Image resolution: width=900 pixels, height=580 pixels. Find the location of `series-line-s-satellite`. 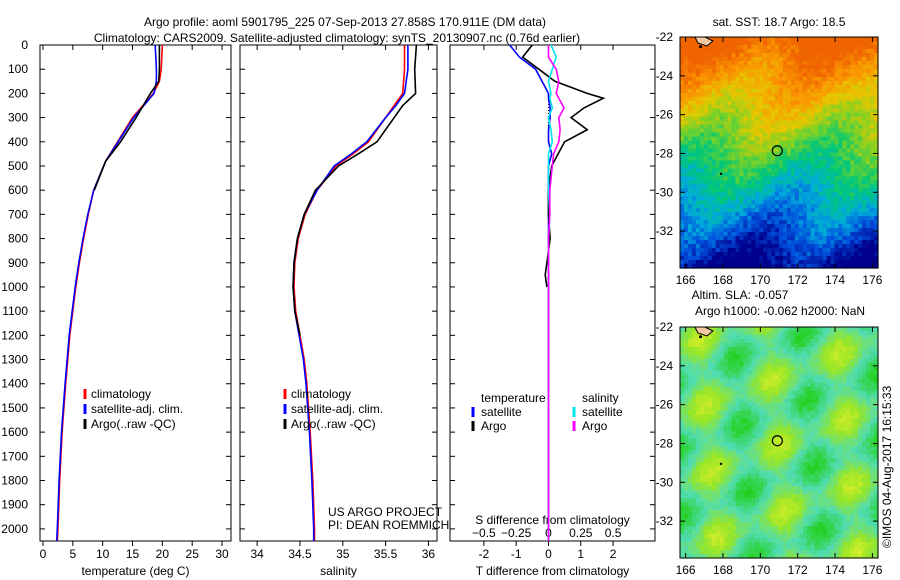

series-line-s-satellite is located at coordinates (552, 292).